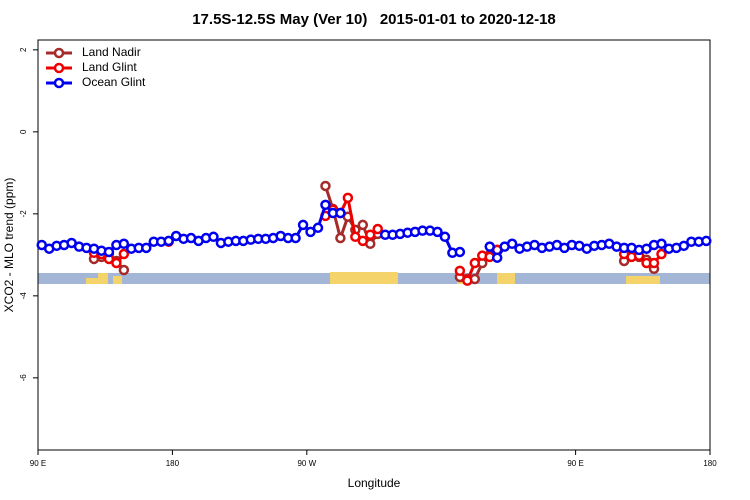  I want to click on y-axis-label: XCO2 - MLO trend (ppm), so click(9, 245).